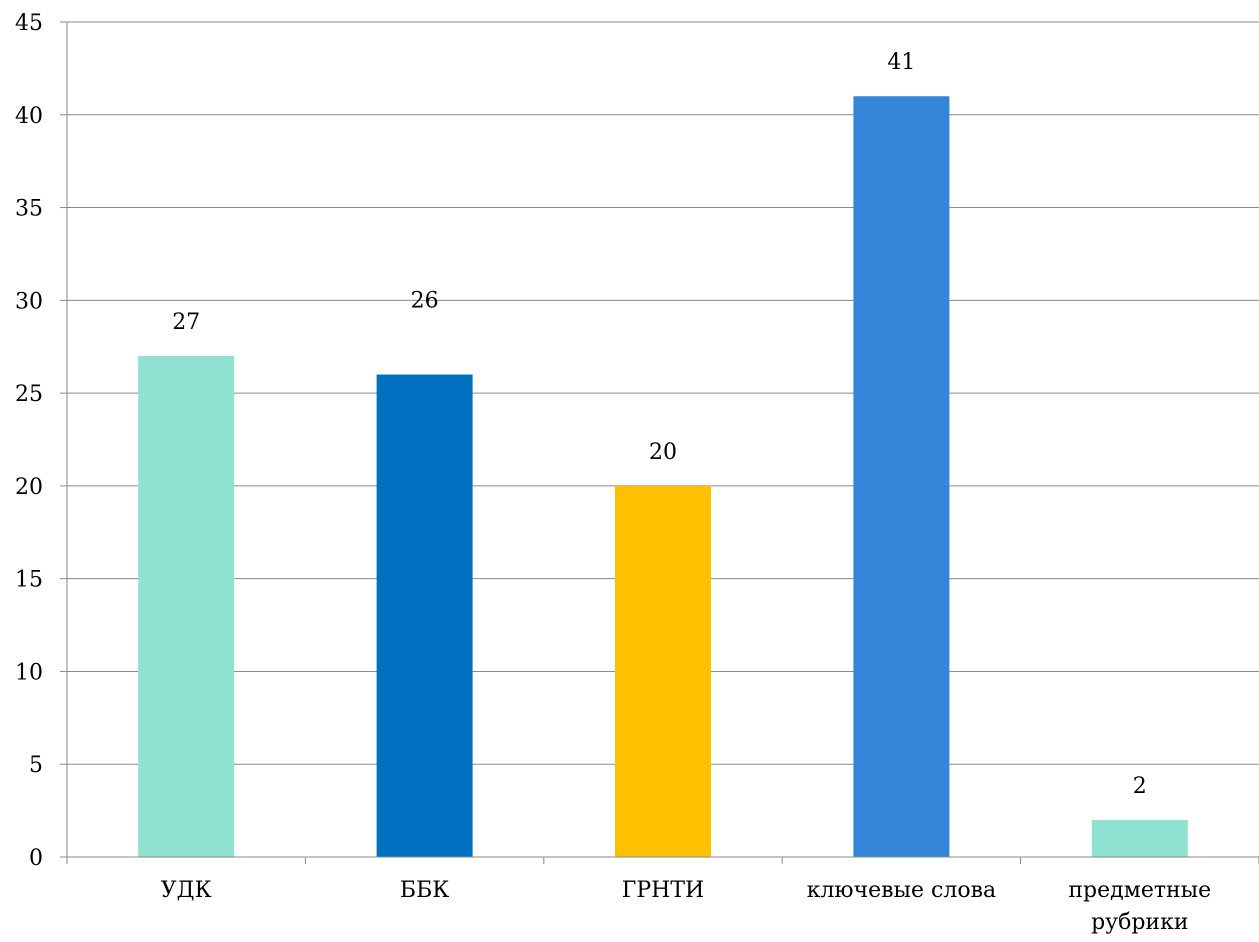 This screenshot has width=1259, height=942. Describe the element at coordinates (29, 23) in the screenshot. I see `y-tick-label-45: 45` at that location.